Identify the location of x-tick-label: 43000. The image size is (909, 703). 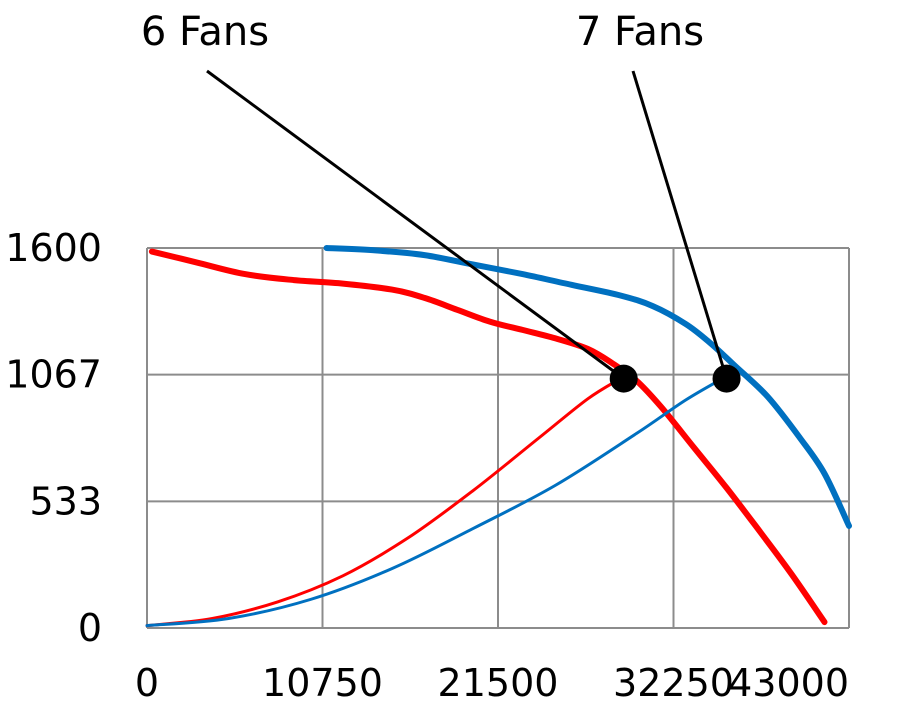
(788, 682).